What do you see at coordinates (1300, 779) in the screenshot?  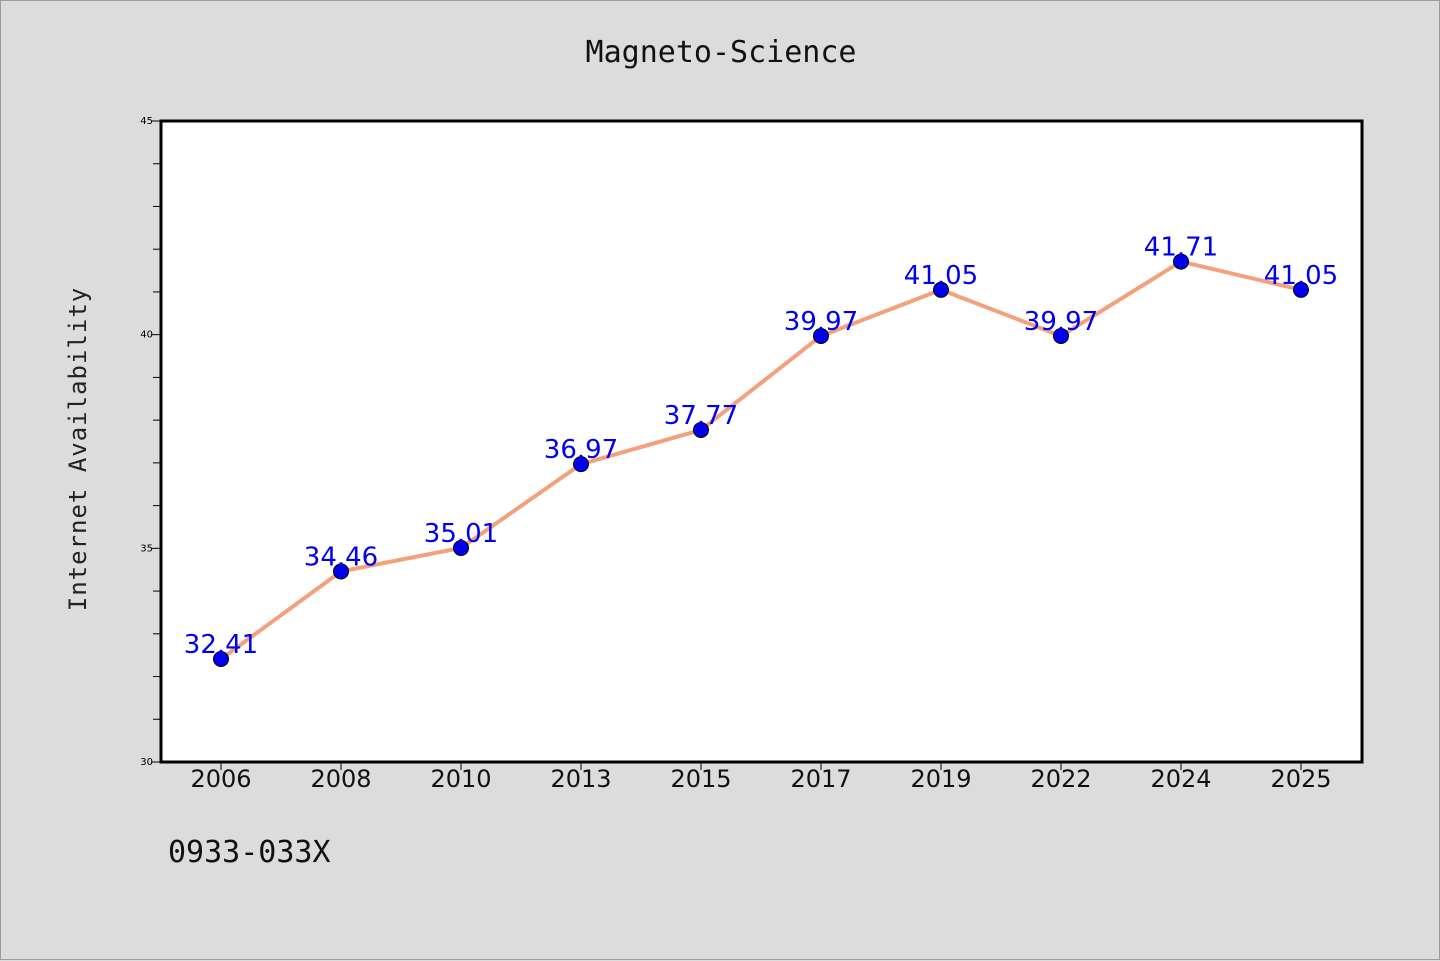 I see `x-tick-label: 2025` at bounding box center [1300, 779].